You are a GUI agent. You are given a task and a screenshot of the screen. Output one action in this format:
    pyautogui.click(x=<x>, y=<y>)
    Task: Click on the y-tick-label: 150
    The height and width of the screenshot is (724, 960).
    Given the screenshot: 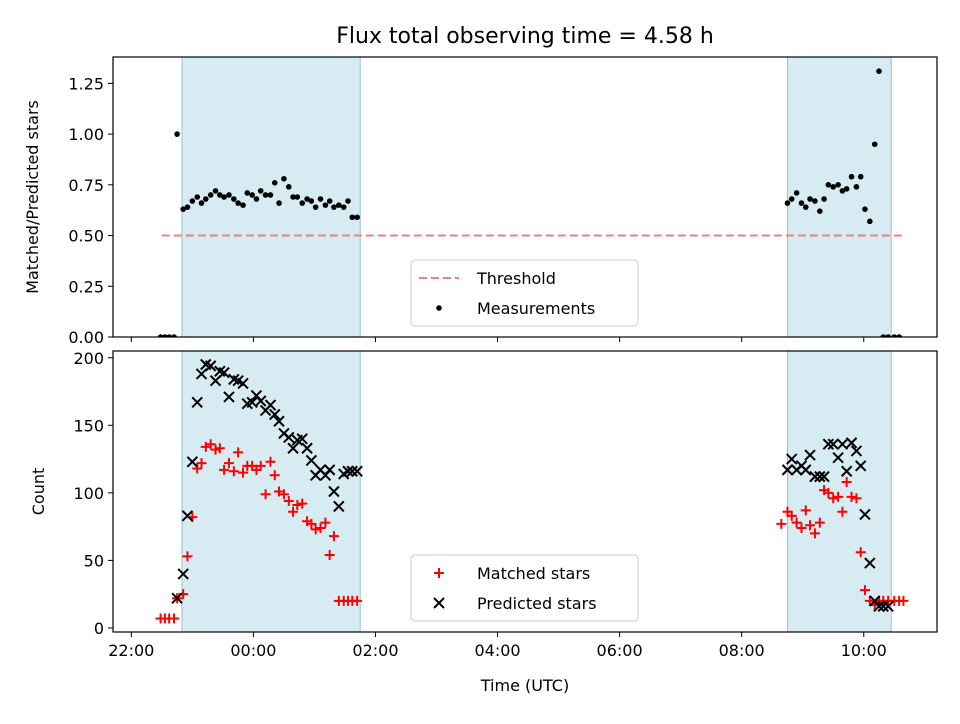 What is the action you would take?
    pyautogui.click(x=88, y=425)
    